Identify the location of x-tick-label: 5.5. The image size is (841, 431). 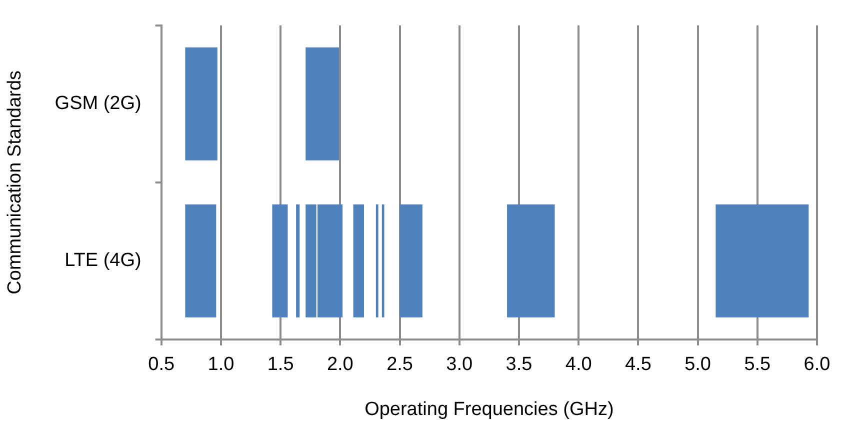
(757, 365).